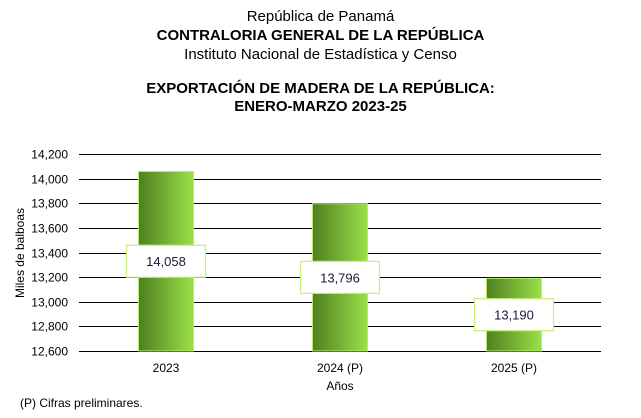 The width and height of the screenshot is (641, 418). What do you see at coordinates (320, 35) in the screenshot?
I see `header-institution: CONTRALORIA GENERAL DE LA REPÚBLICA` at bounding box center [320, 35].